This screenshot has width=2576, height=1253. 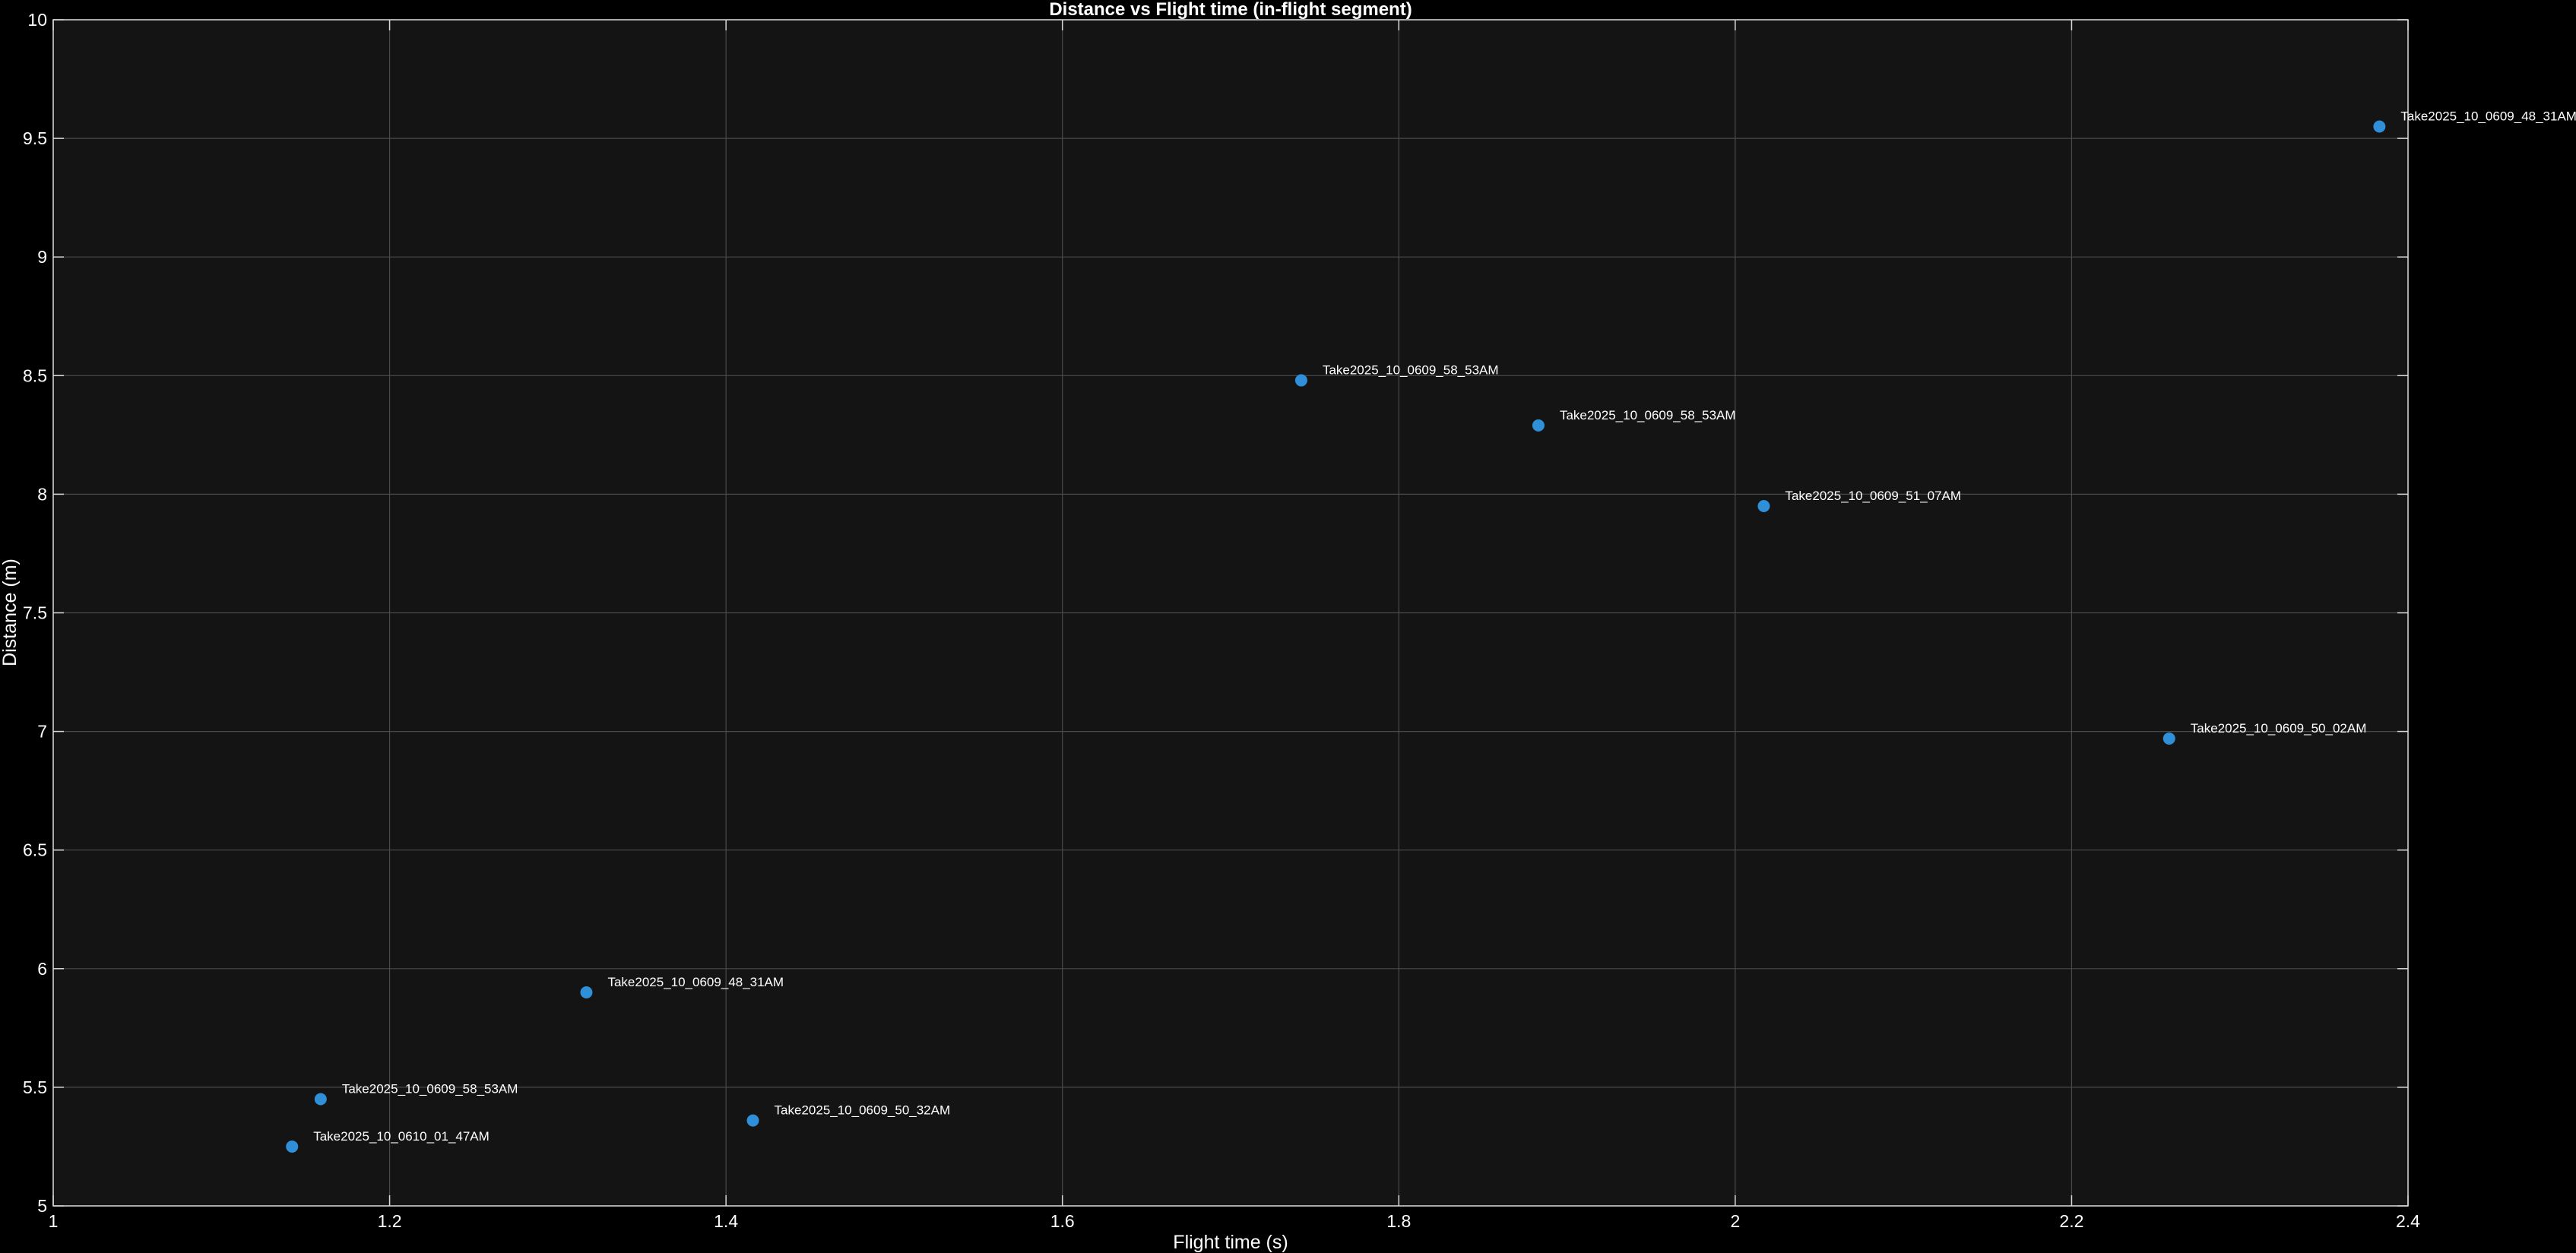 What do you see at coordinates (42, 732) in the screenshot?
I see `y-tick-label: 7` at bounding box center [42, 732].